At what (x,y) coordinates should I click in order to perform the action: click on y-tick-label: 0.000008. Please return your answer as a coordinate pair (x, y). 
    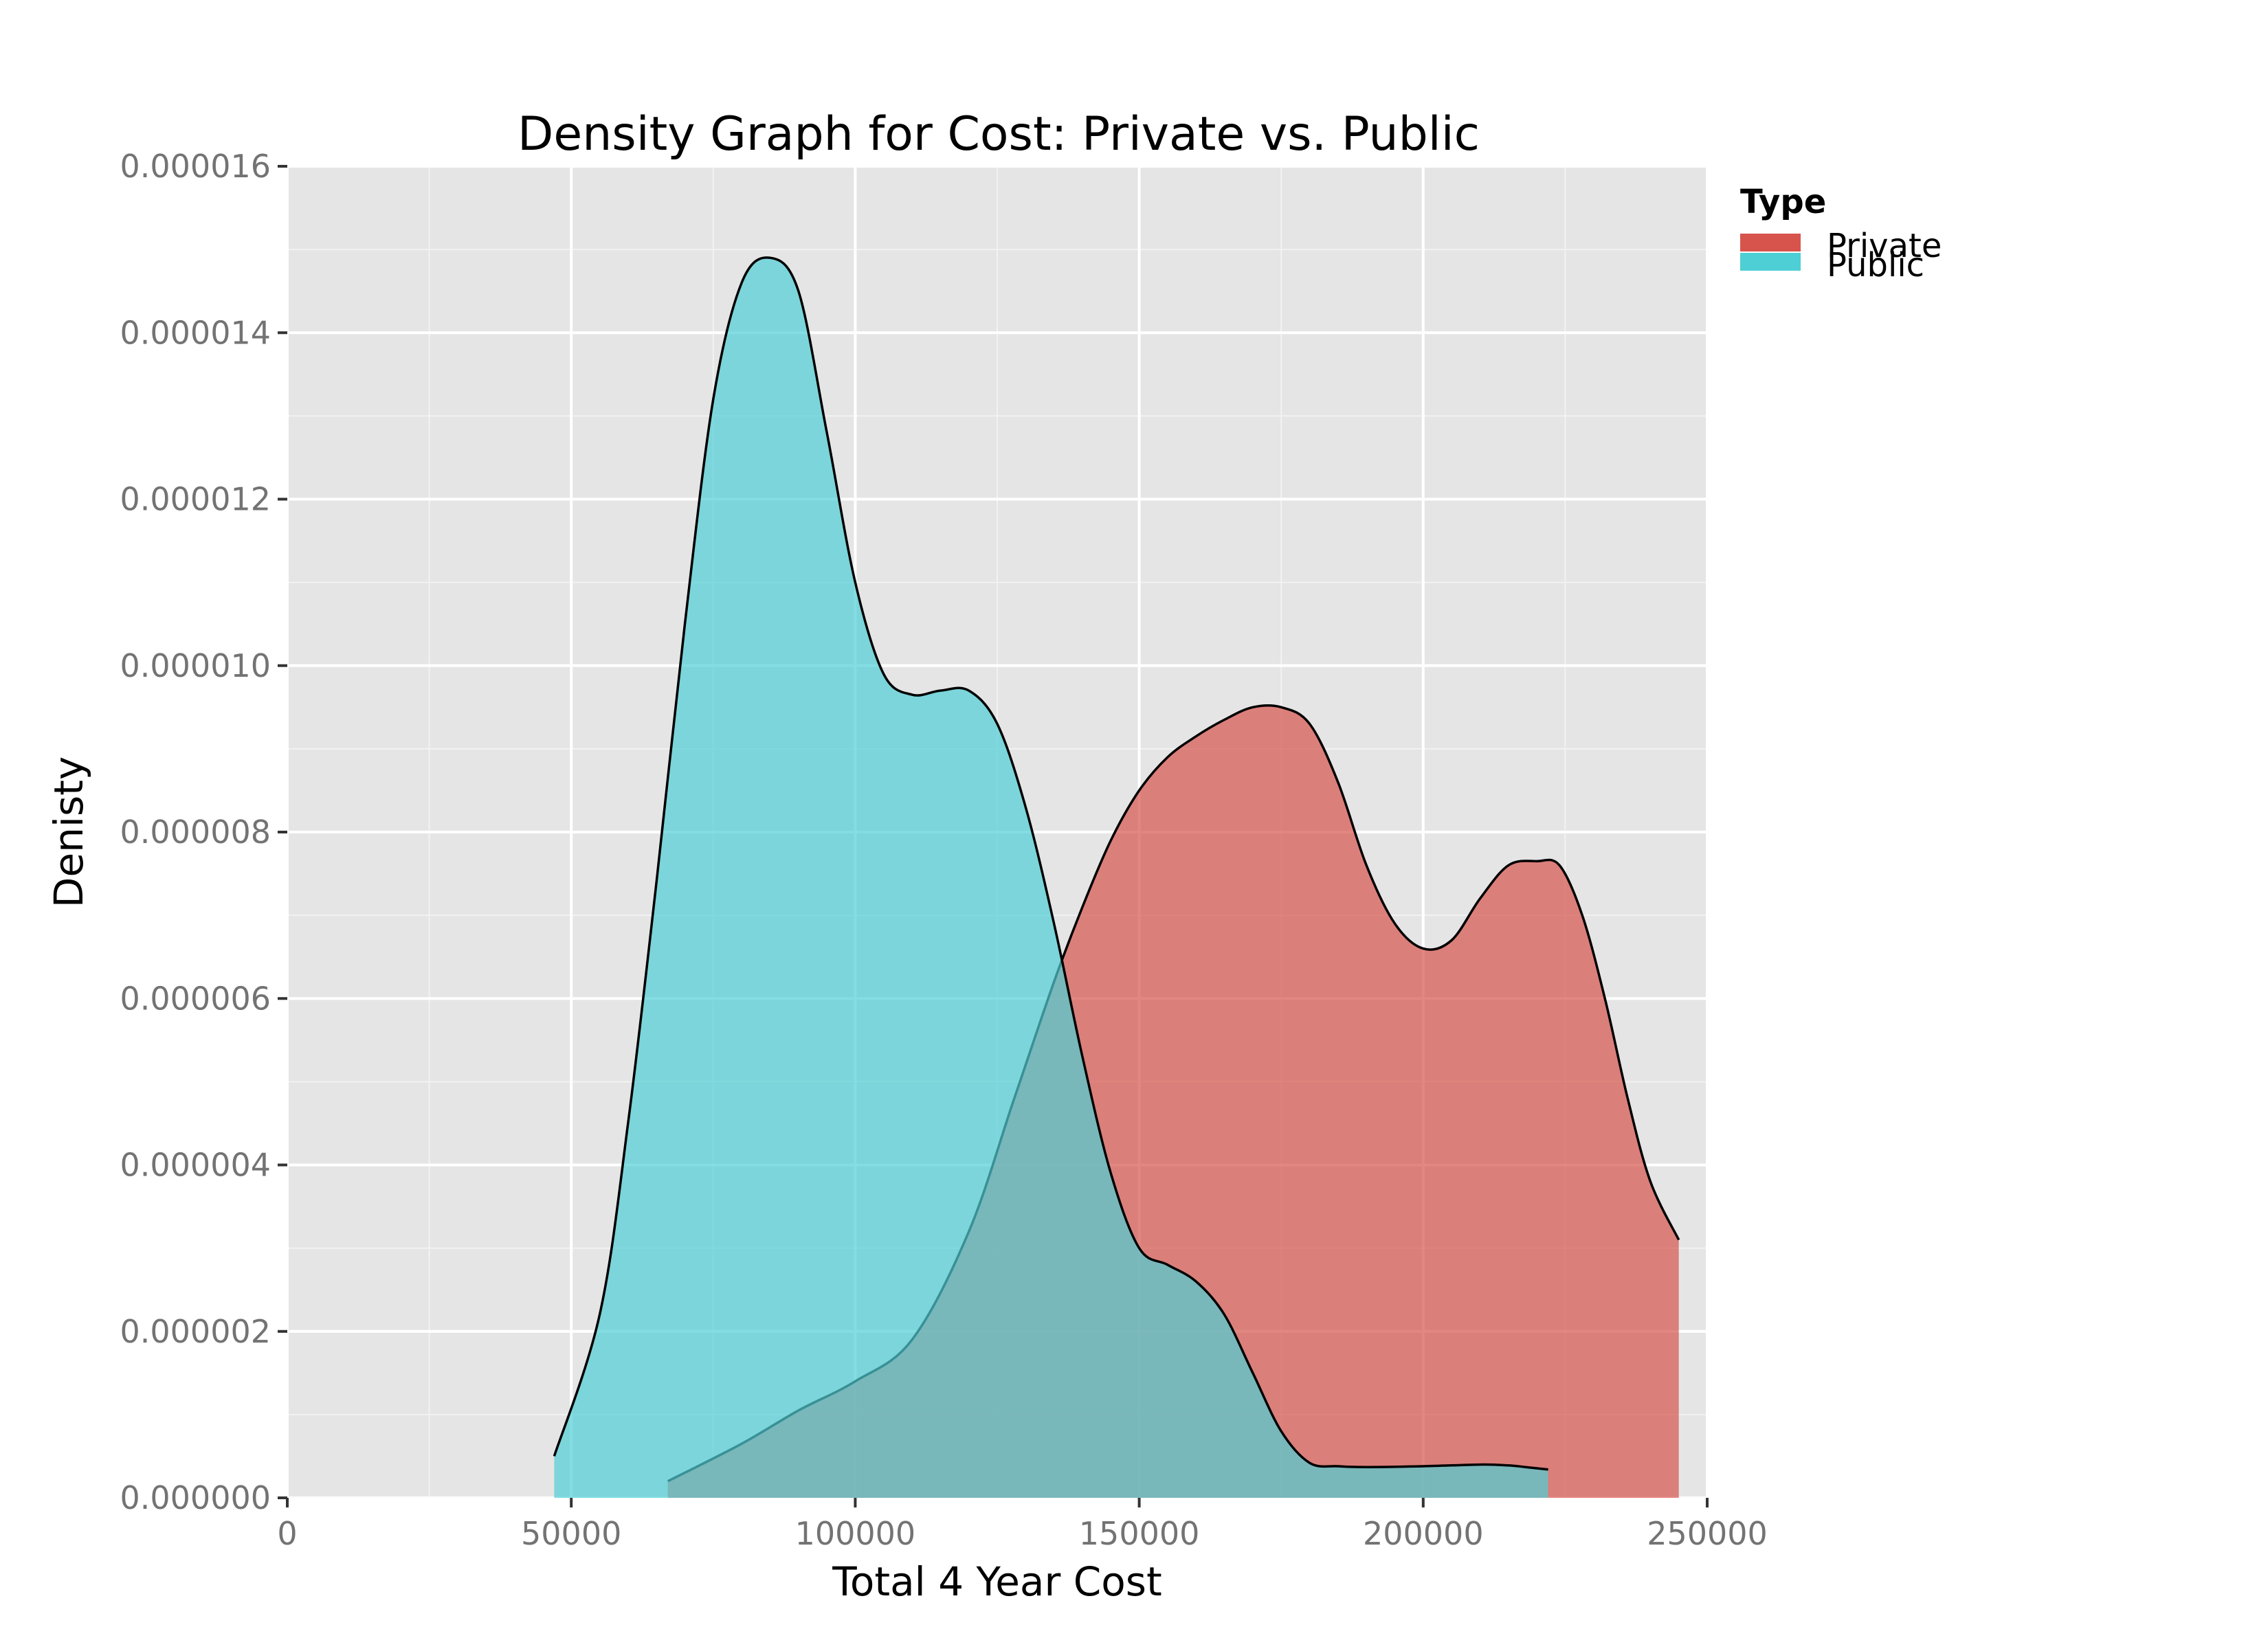
    Looking at the image, I should click on (195, 832).